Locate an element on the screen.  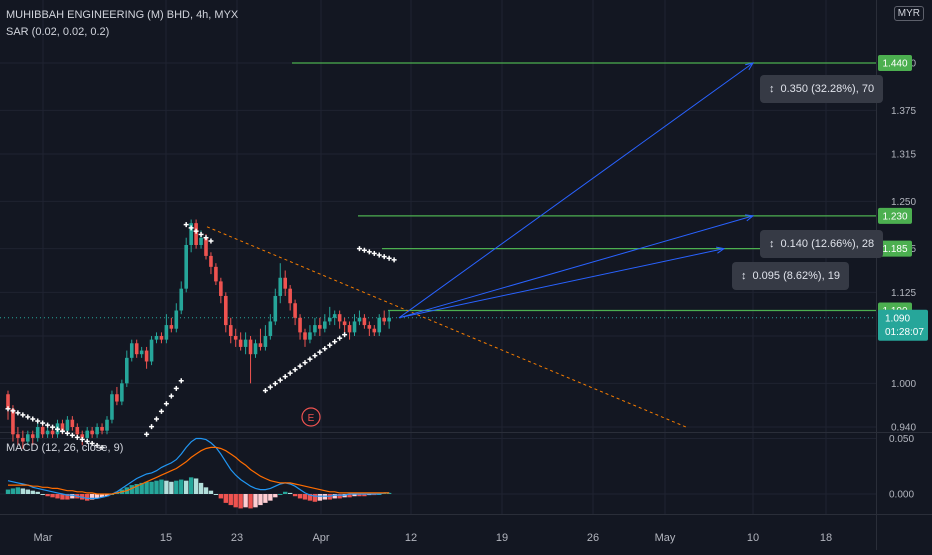
projection-arrow is located at coordinates (561, 283).